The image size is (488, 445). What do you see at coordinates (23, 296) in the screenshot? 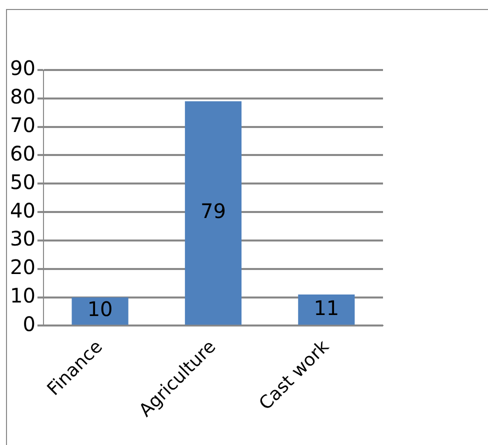
I see `y-tick-label: 10` at bounding box center [23, 296].